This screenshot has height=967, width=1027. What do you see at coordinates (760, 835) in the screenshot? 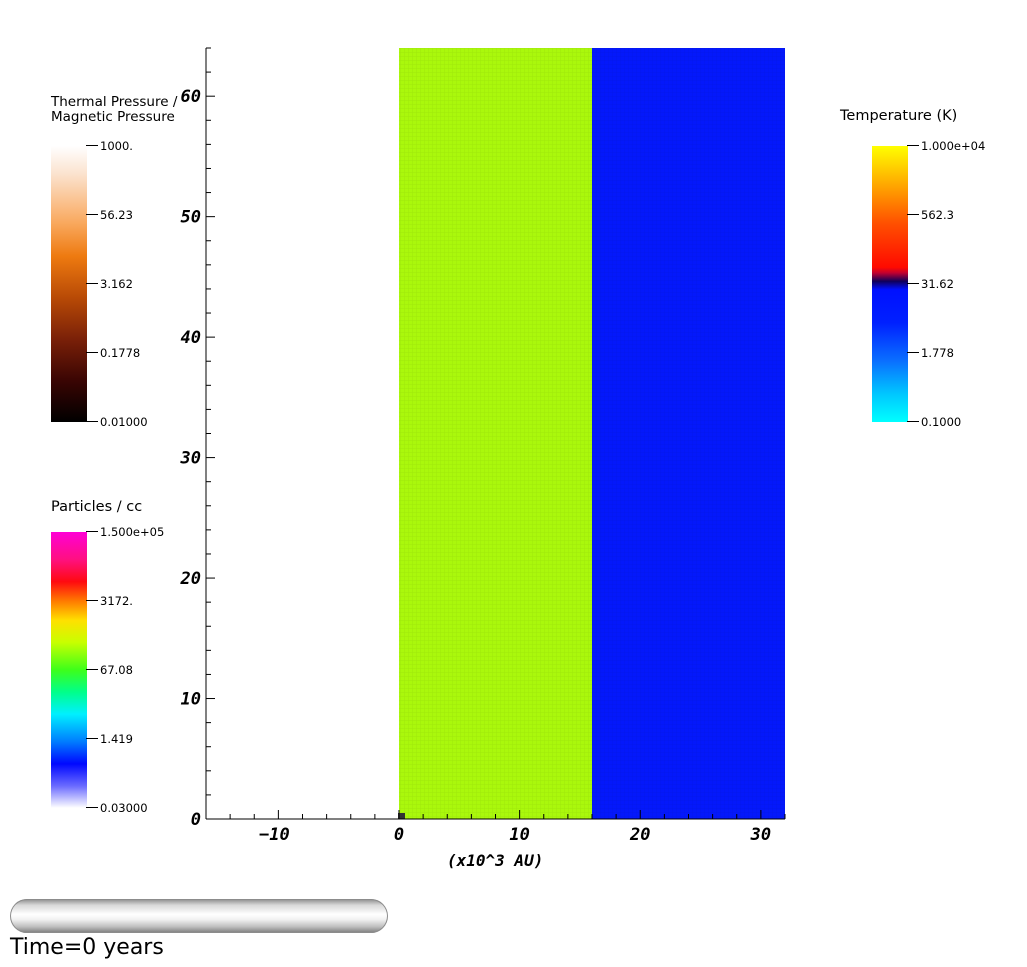
I see `x-tick-label: 30` at bounding box center [760, 835].